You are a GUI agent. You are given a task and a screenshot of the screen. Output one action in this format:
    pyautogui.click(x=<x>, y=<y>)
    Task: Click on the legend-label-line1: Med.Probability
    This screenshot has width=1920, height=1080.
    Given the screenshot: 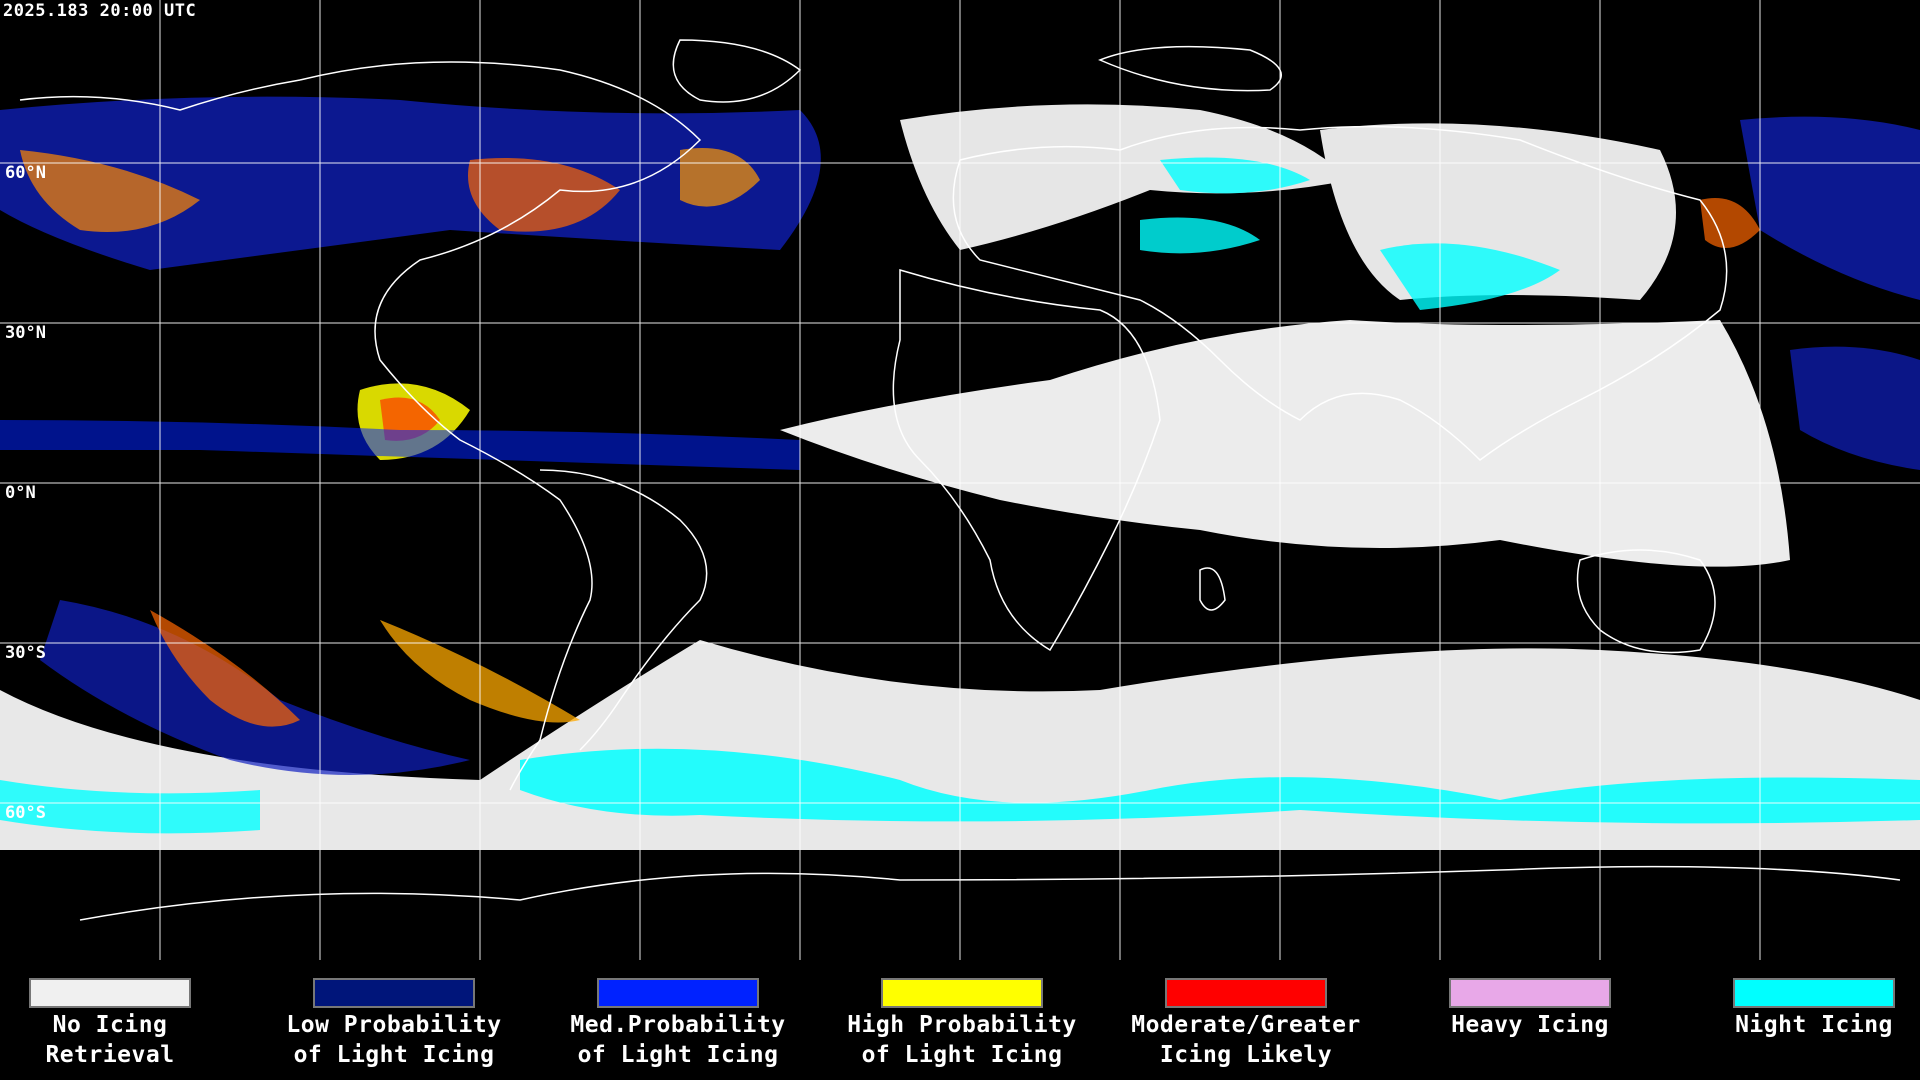 What is the action you would take?
    pyautogui.click(x=678, y=1025)
    